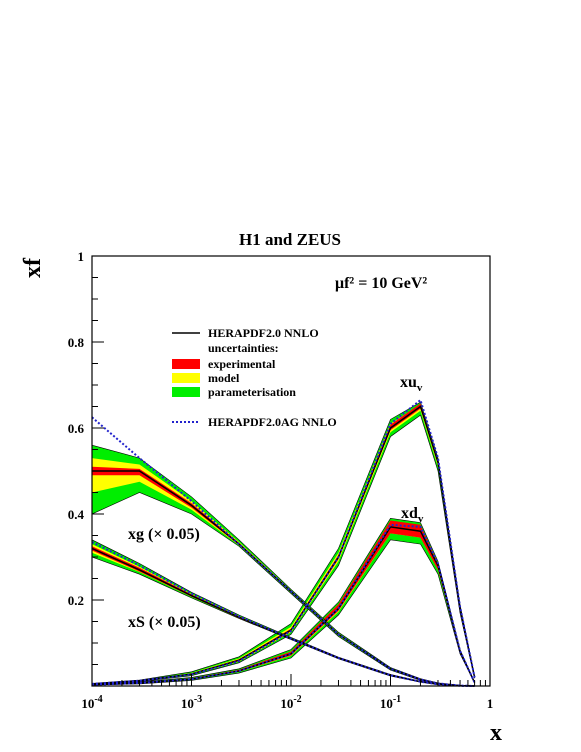 This screenshot has height=752, width=581. I want to click on chart-title: H1 and ZEUS, so click(290, 239).